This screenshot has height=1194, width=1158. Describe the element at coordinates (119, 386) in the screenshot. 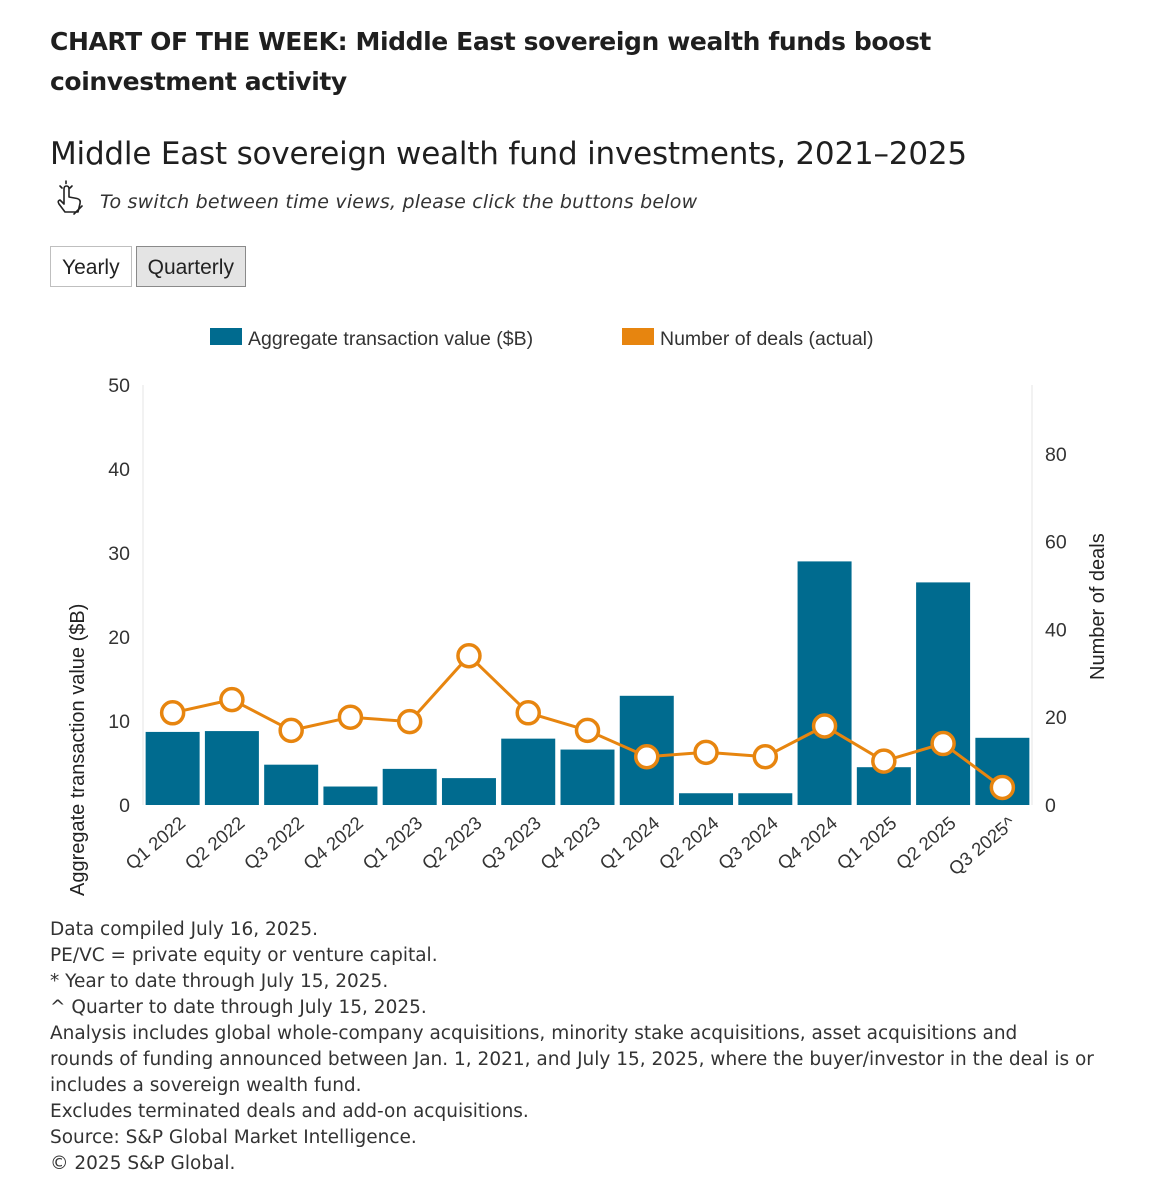

I see `left-tick-label: 50` at that location.